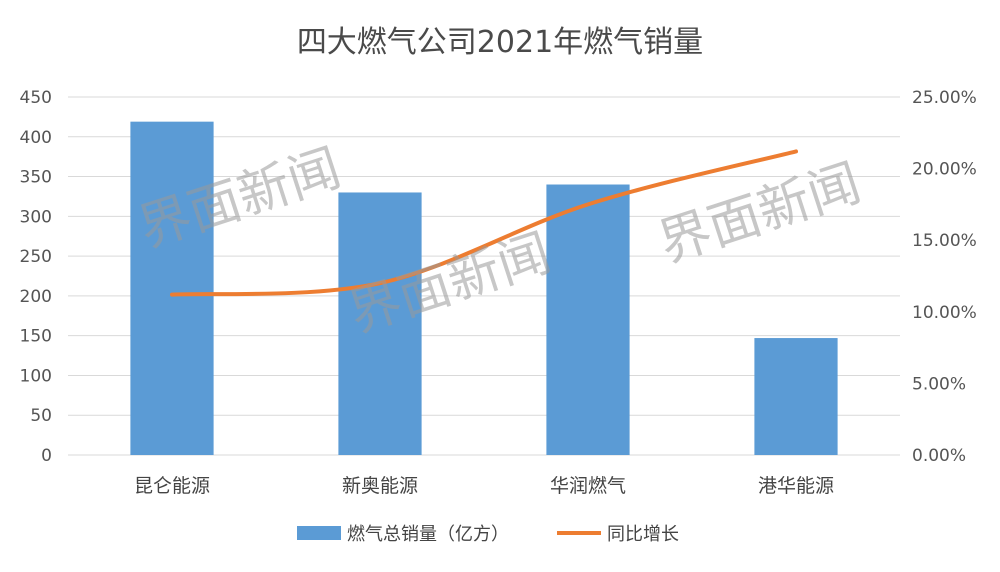 The height and width of the screenshot is (572, 1000). What do you see at coordinates (41, 416) in the screenshot?
I see `left-tick-label: 50` at bounding box center [41, 416].